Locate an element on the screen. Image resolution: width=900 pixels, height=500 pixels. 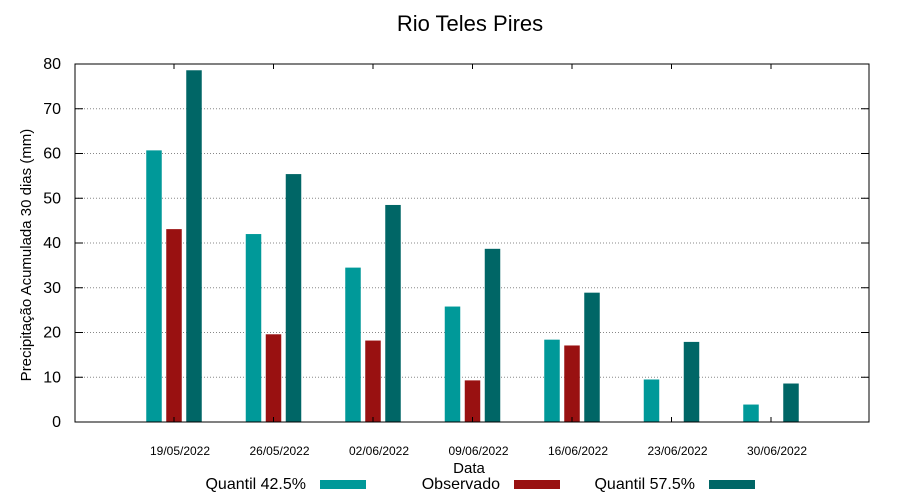
y-tick-label: 0 is located at coordinates (56, 422).